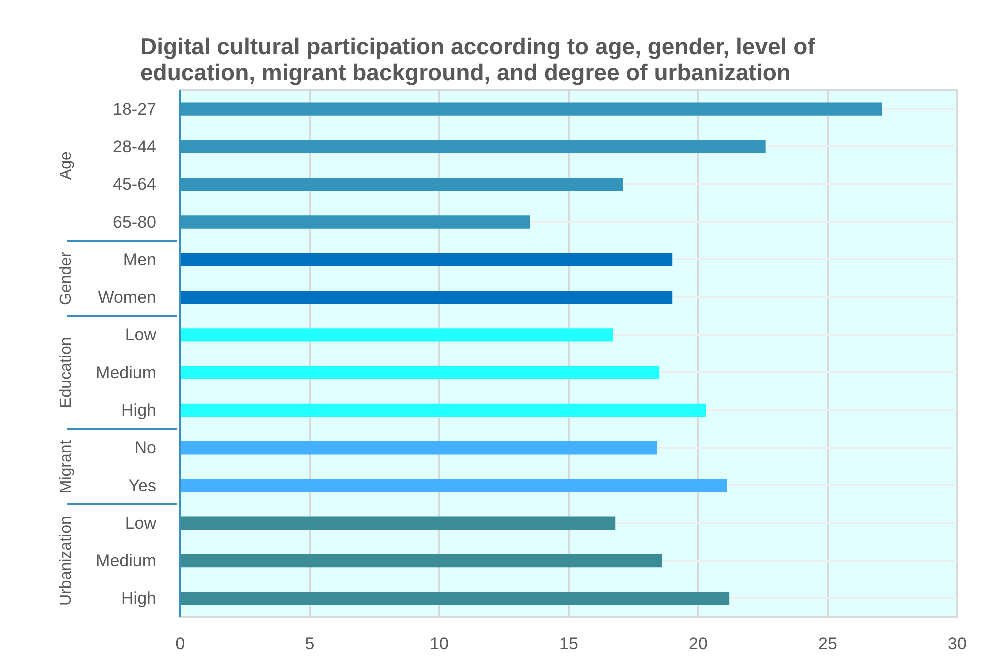  What do you see at coordinates (135, 222) in the screenshot?
I see `y-tick-label: 65-80` at bounding box center [135, 222].